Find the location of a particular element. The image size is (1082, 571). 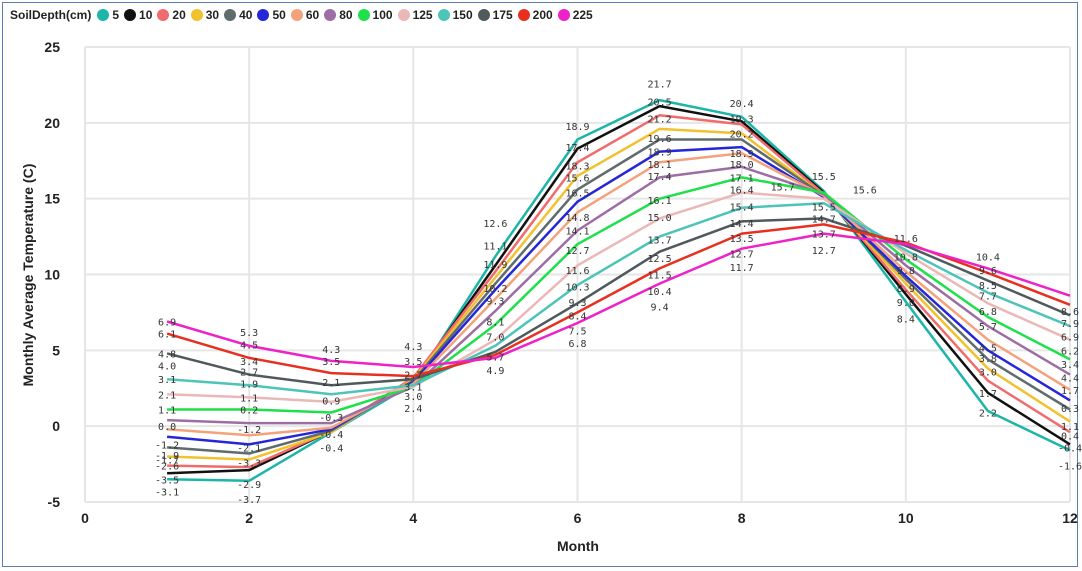

data-label: 20.4 is located at coordinates (742, 104).